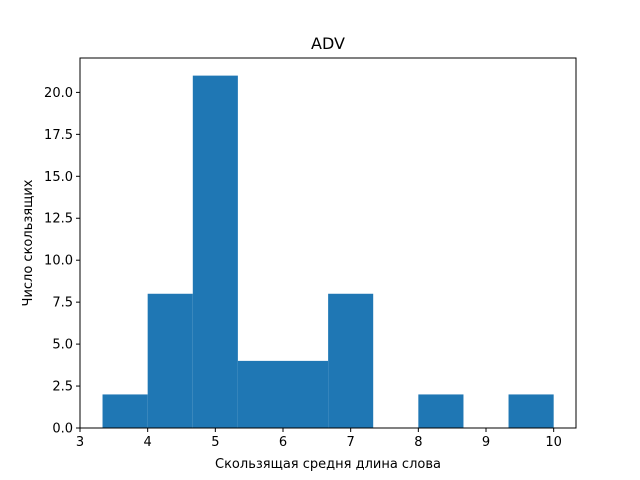 Image resolution: width=640 pixels, height=480 pixels. Describe the element at coordinates (58, 261) in the screenshot. I see `y-tick-label: 10.0` at that location.